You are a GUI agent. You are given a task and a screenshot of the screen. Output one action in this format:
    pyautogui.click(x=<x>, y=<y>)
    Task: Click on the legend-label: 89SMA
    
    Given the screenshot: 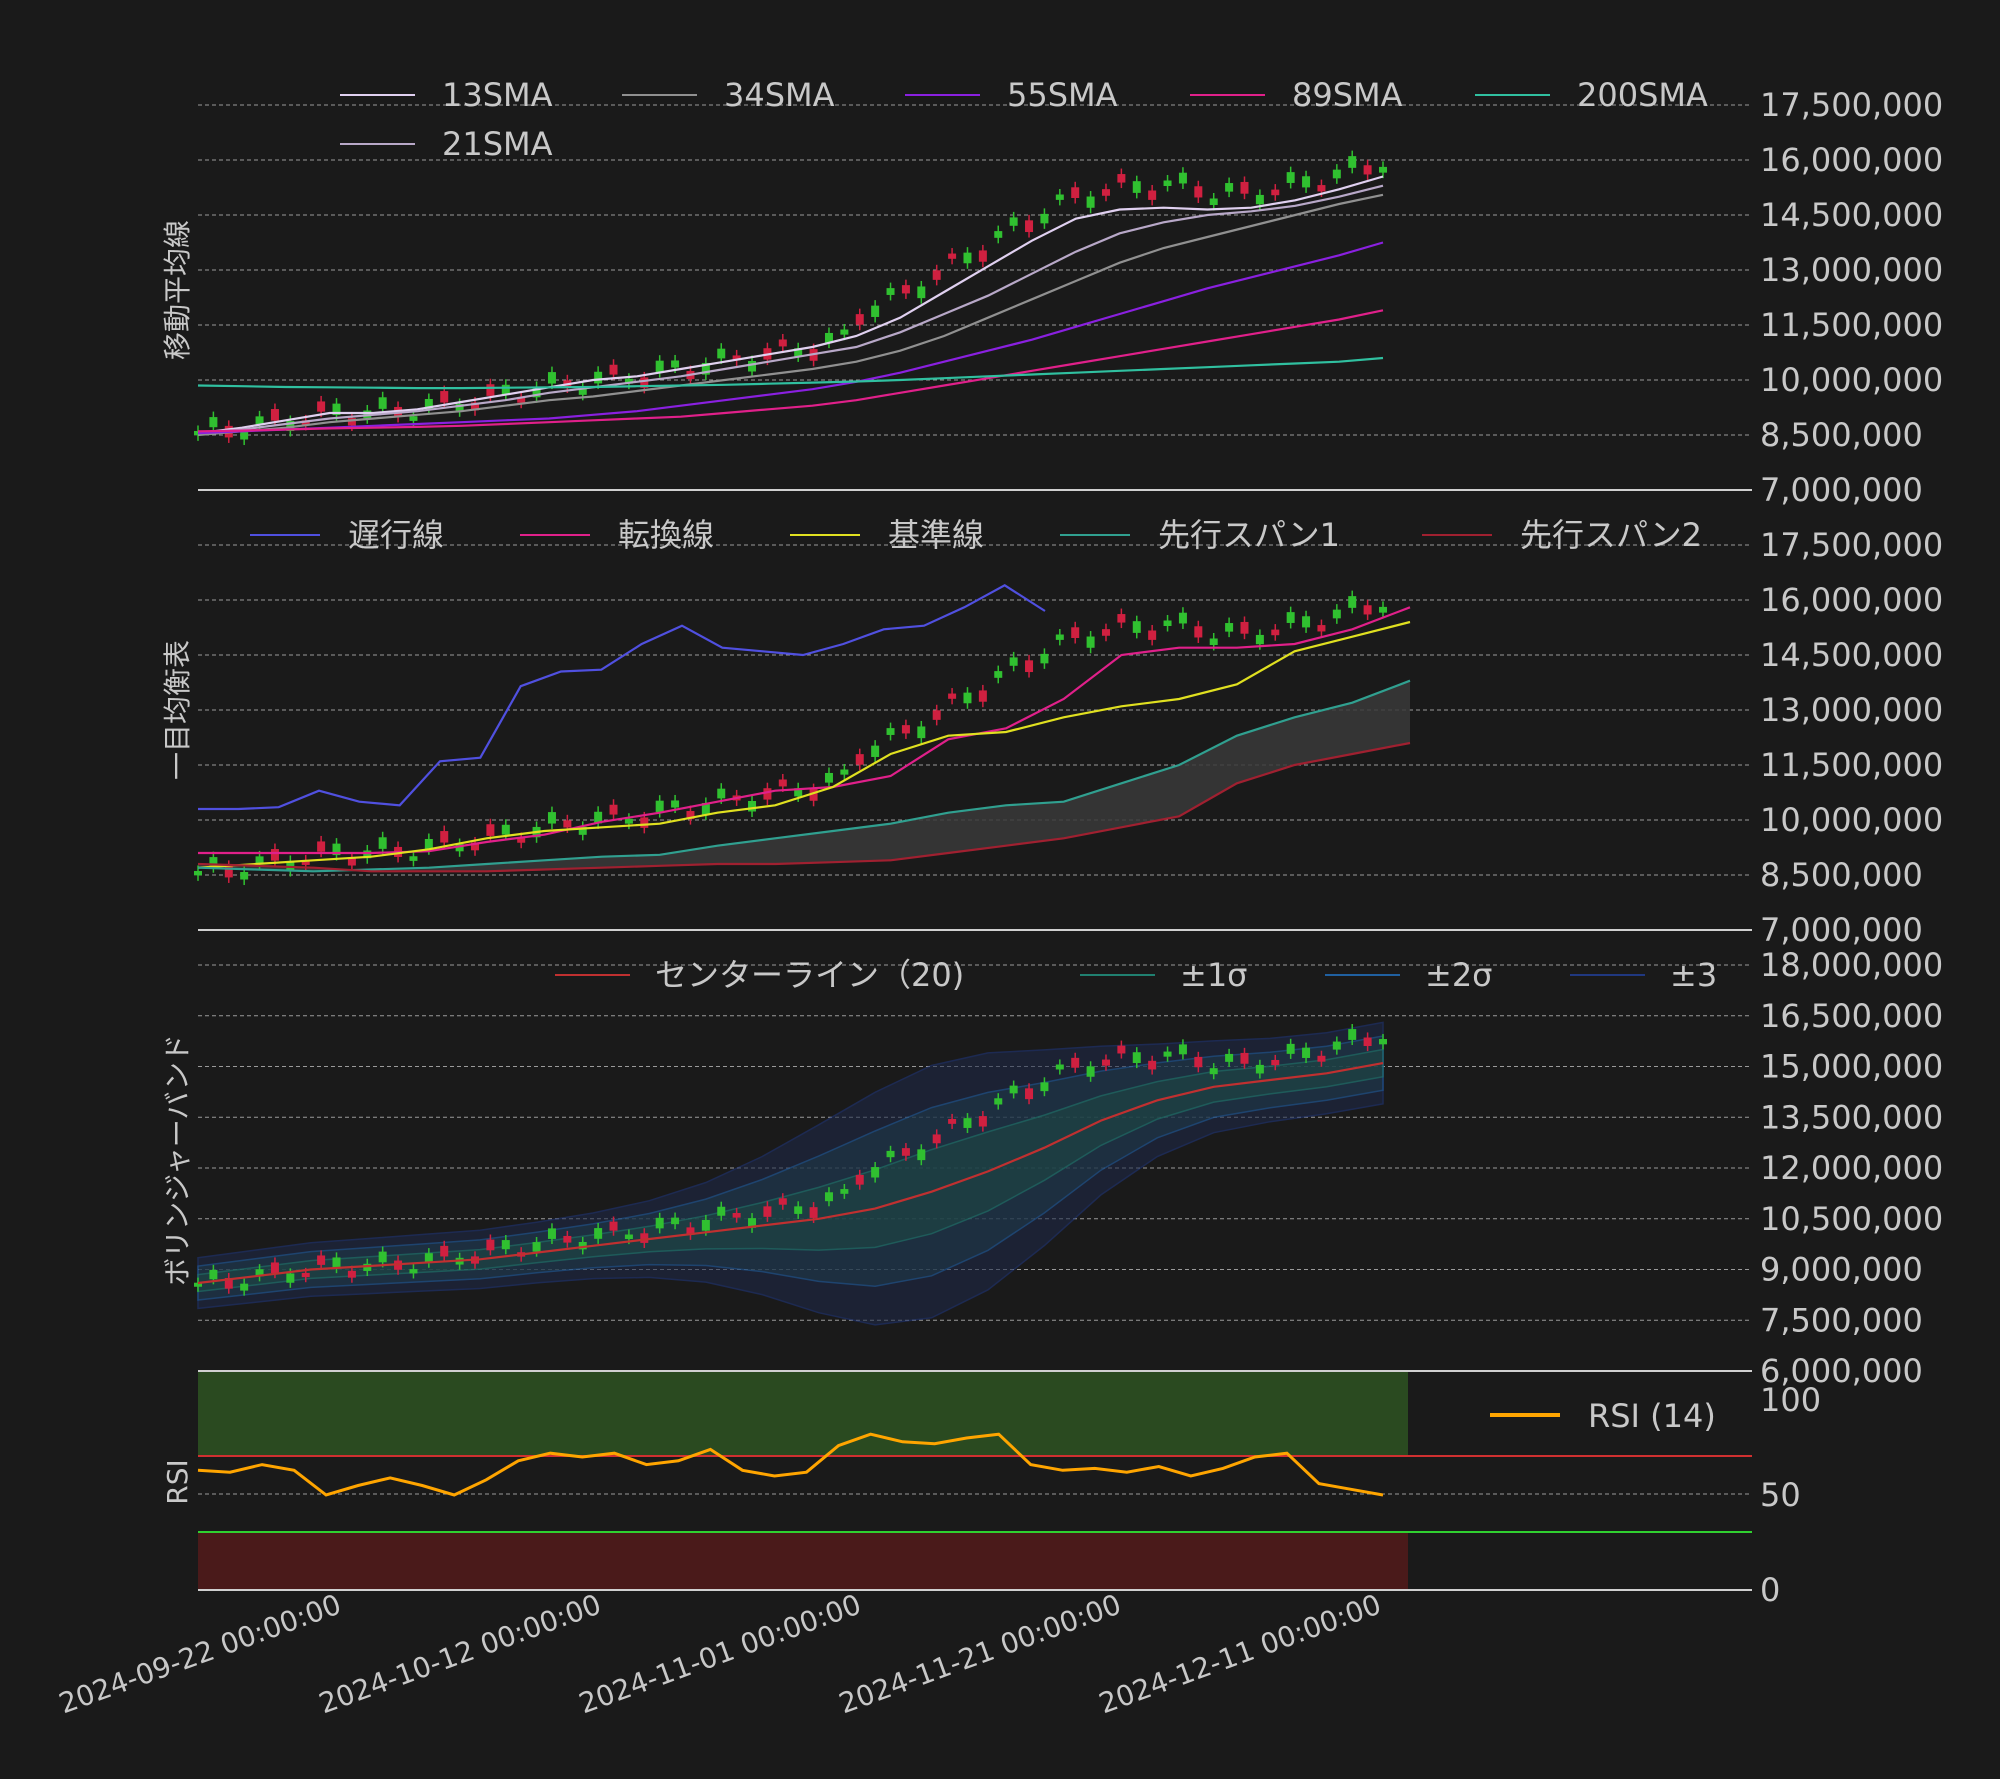 What is the action you would take?
    pyautogui.click(x=1347, y=95)
    